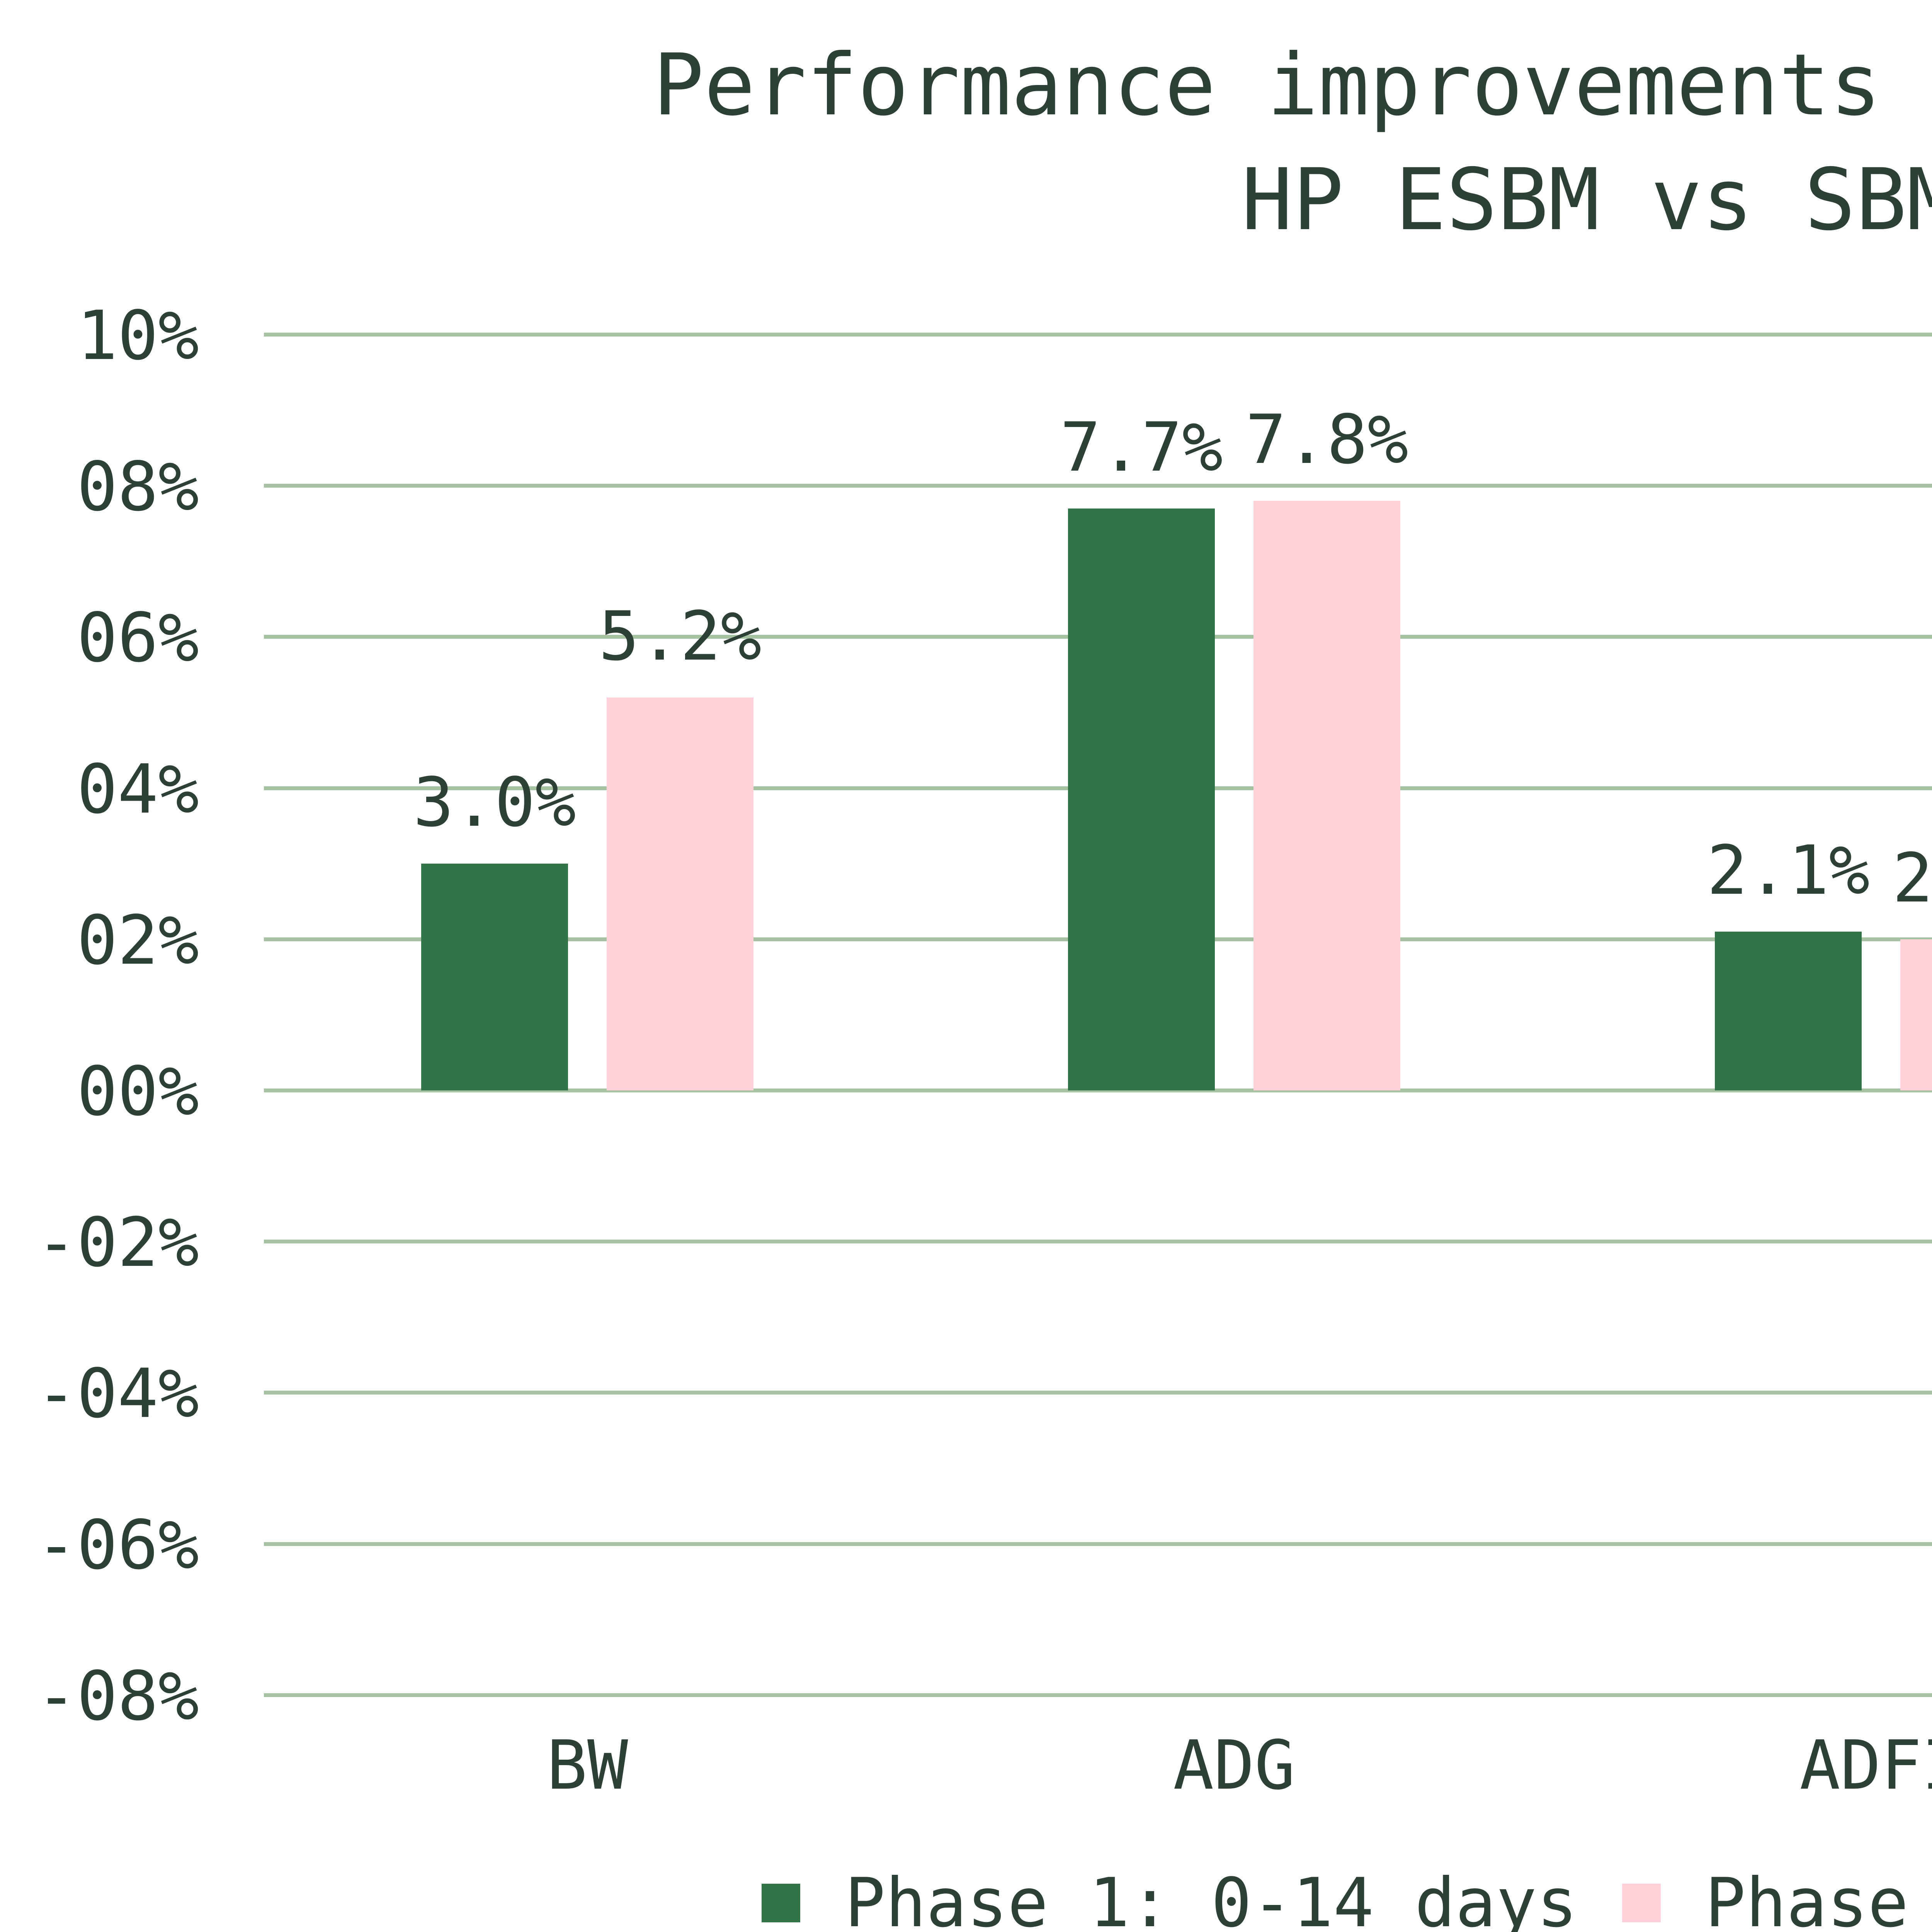  What do you see at coordinates (1141, 447) in the screenshot?
I see `bar-label-phase1-adg: 7.7%` at bounding box center [1141, 447].